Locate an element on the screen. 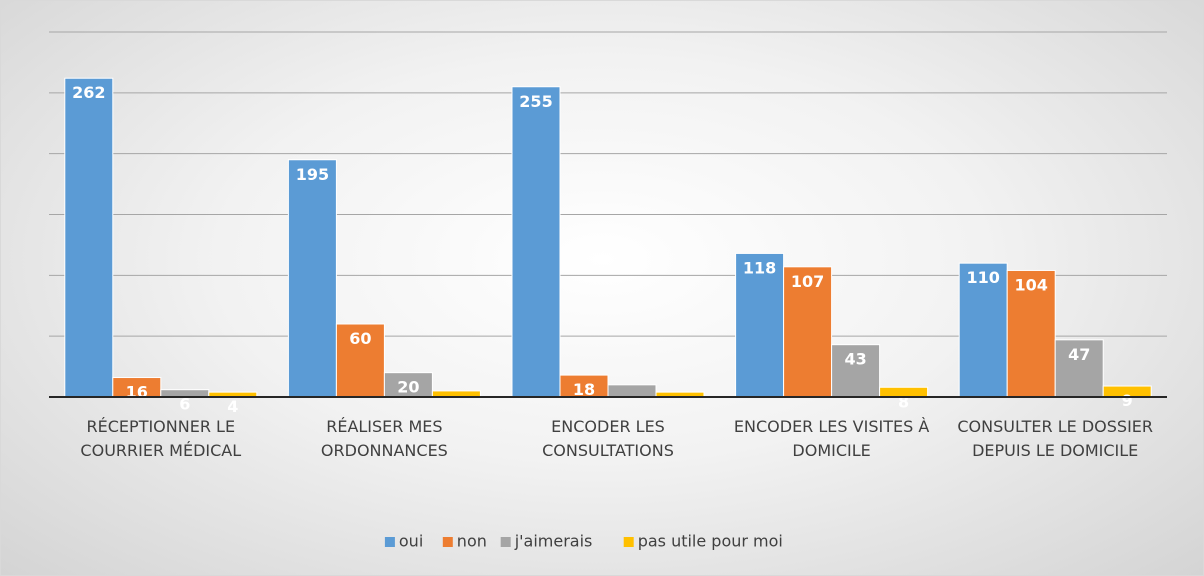 The image size is (1204, 576). data-label: 104 is located at coordinates (1030, 284).